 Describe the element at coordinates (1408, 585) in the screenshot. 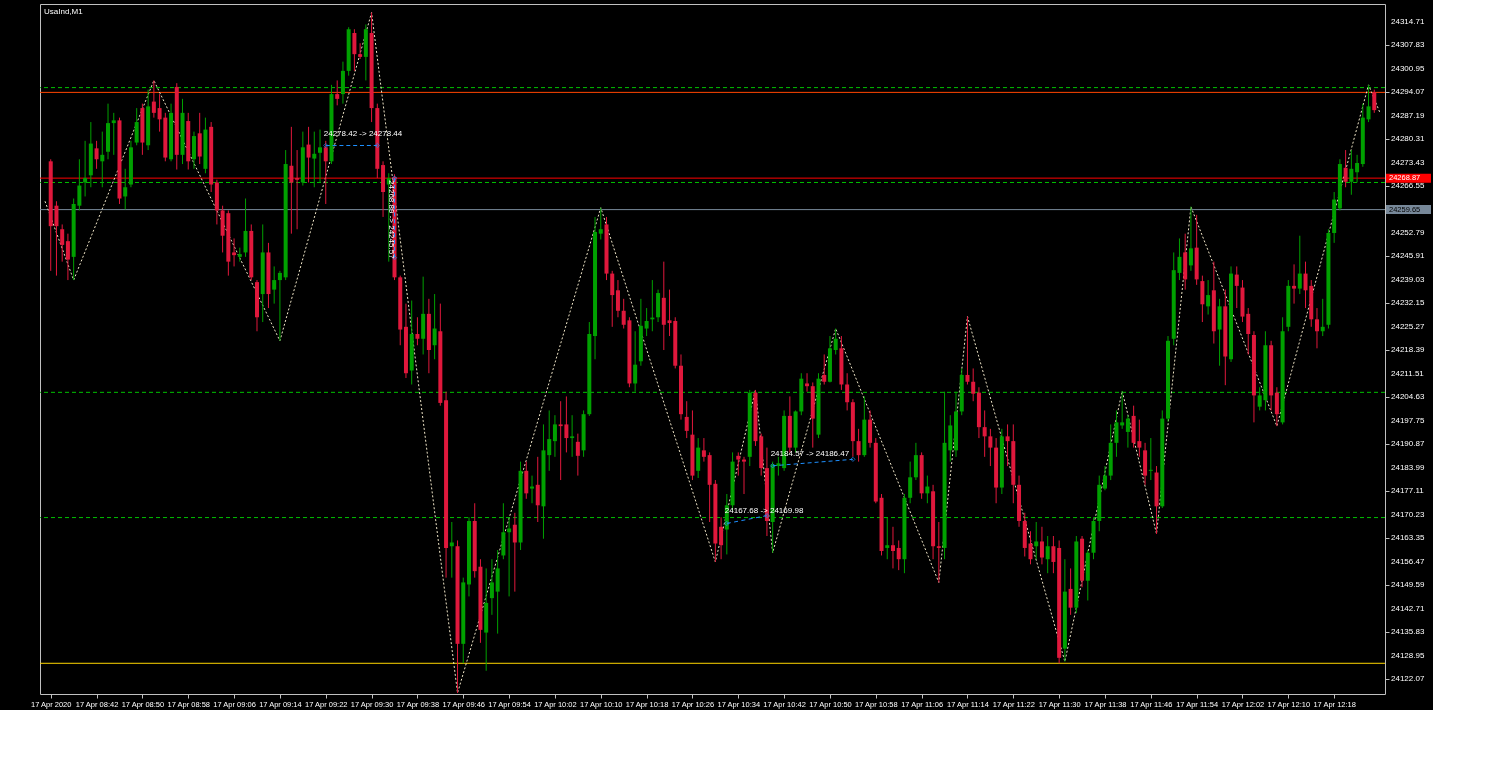

I see `y-tick-label: 24149.59` at that location.